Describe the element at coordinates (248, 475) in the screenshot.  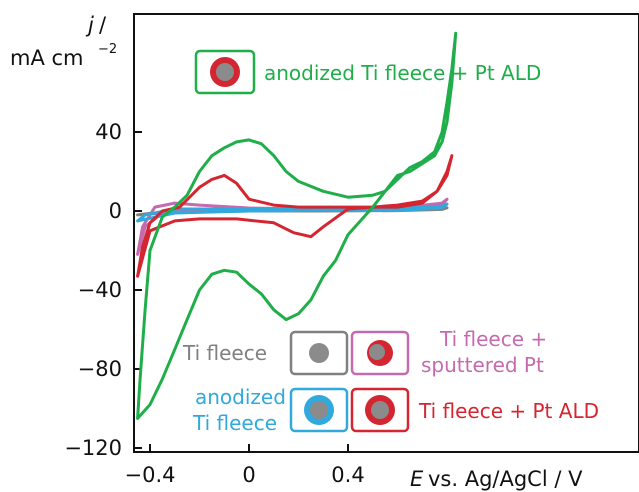
I see `x-tick-label: 0` at that location.